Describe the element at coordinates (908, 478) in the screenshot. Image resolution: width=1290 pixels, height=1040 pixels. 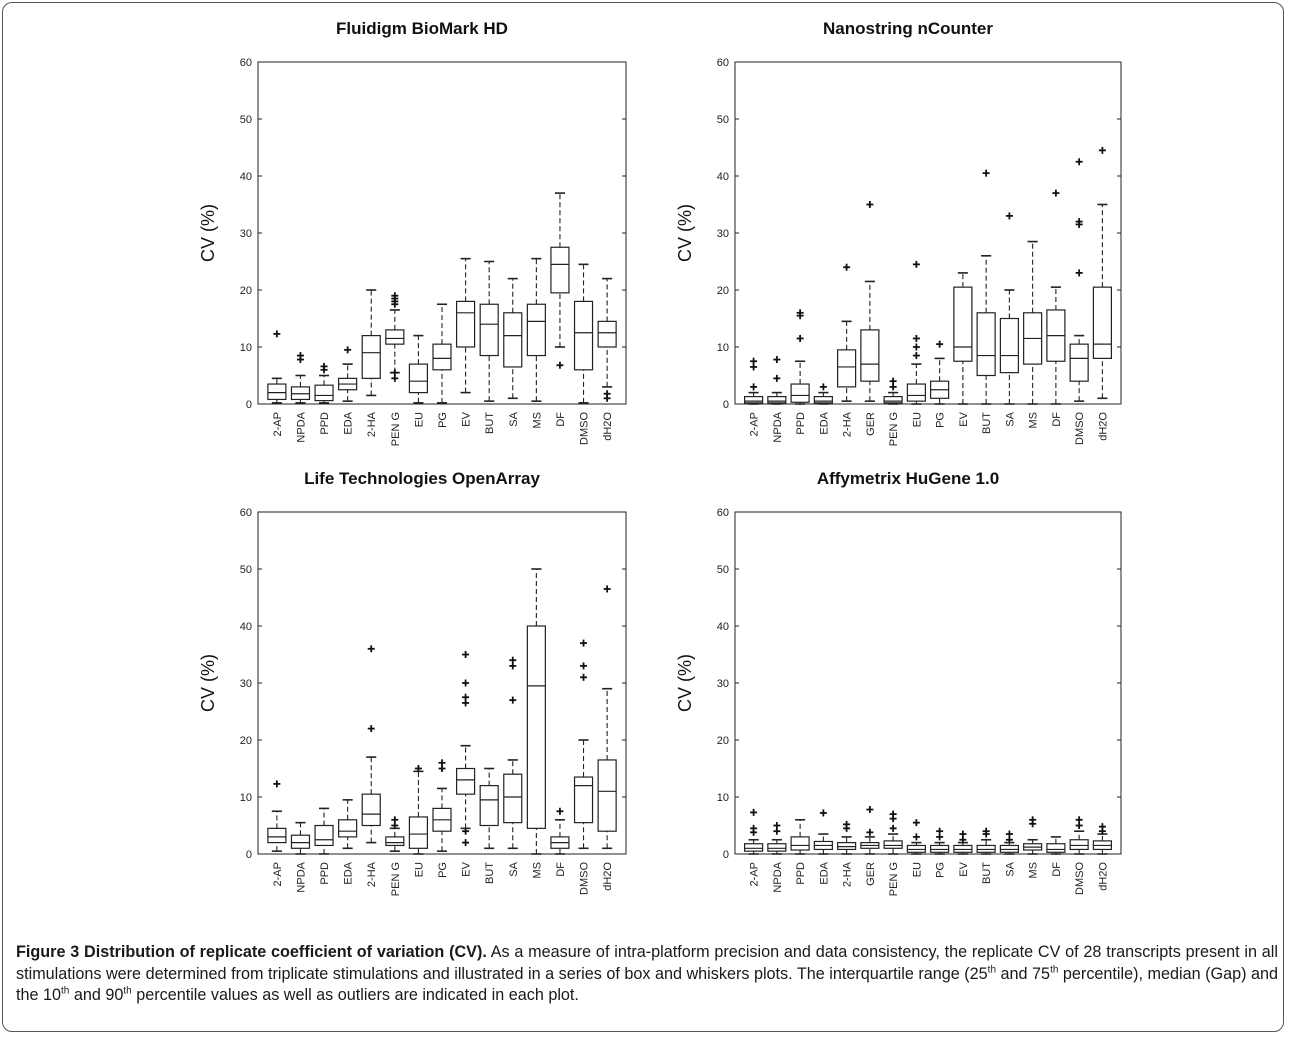
I see `chart-title: Affymetrix HuGene 1.0` at that location.